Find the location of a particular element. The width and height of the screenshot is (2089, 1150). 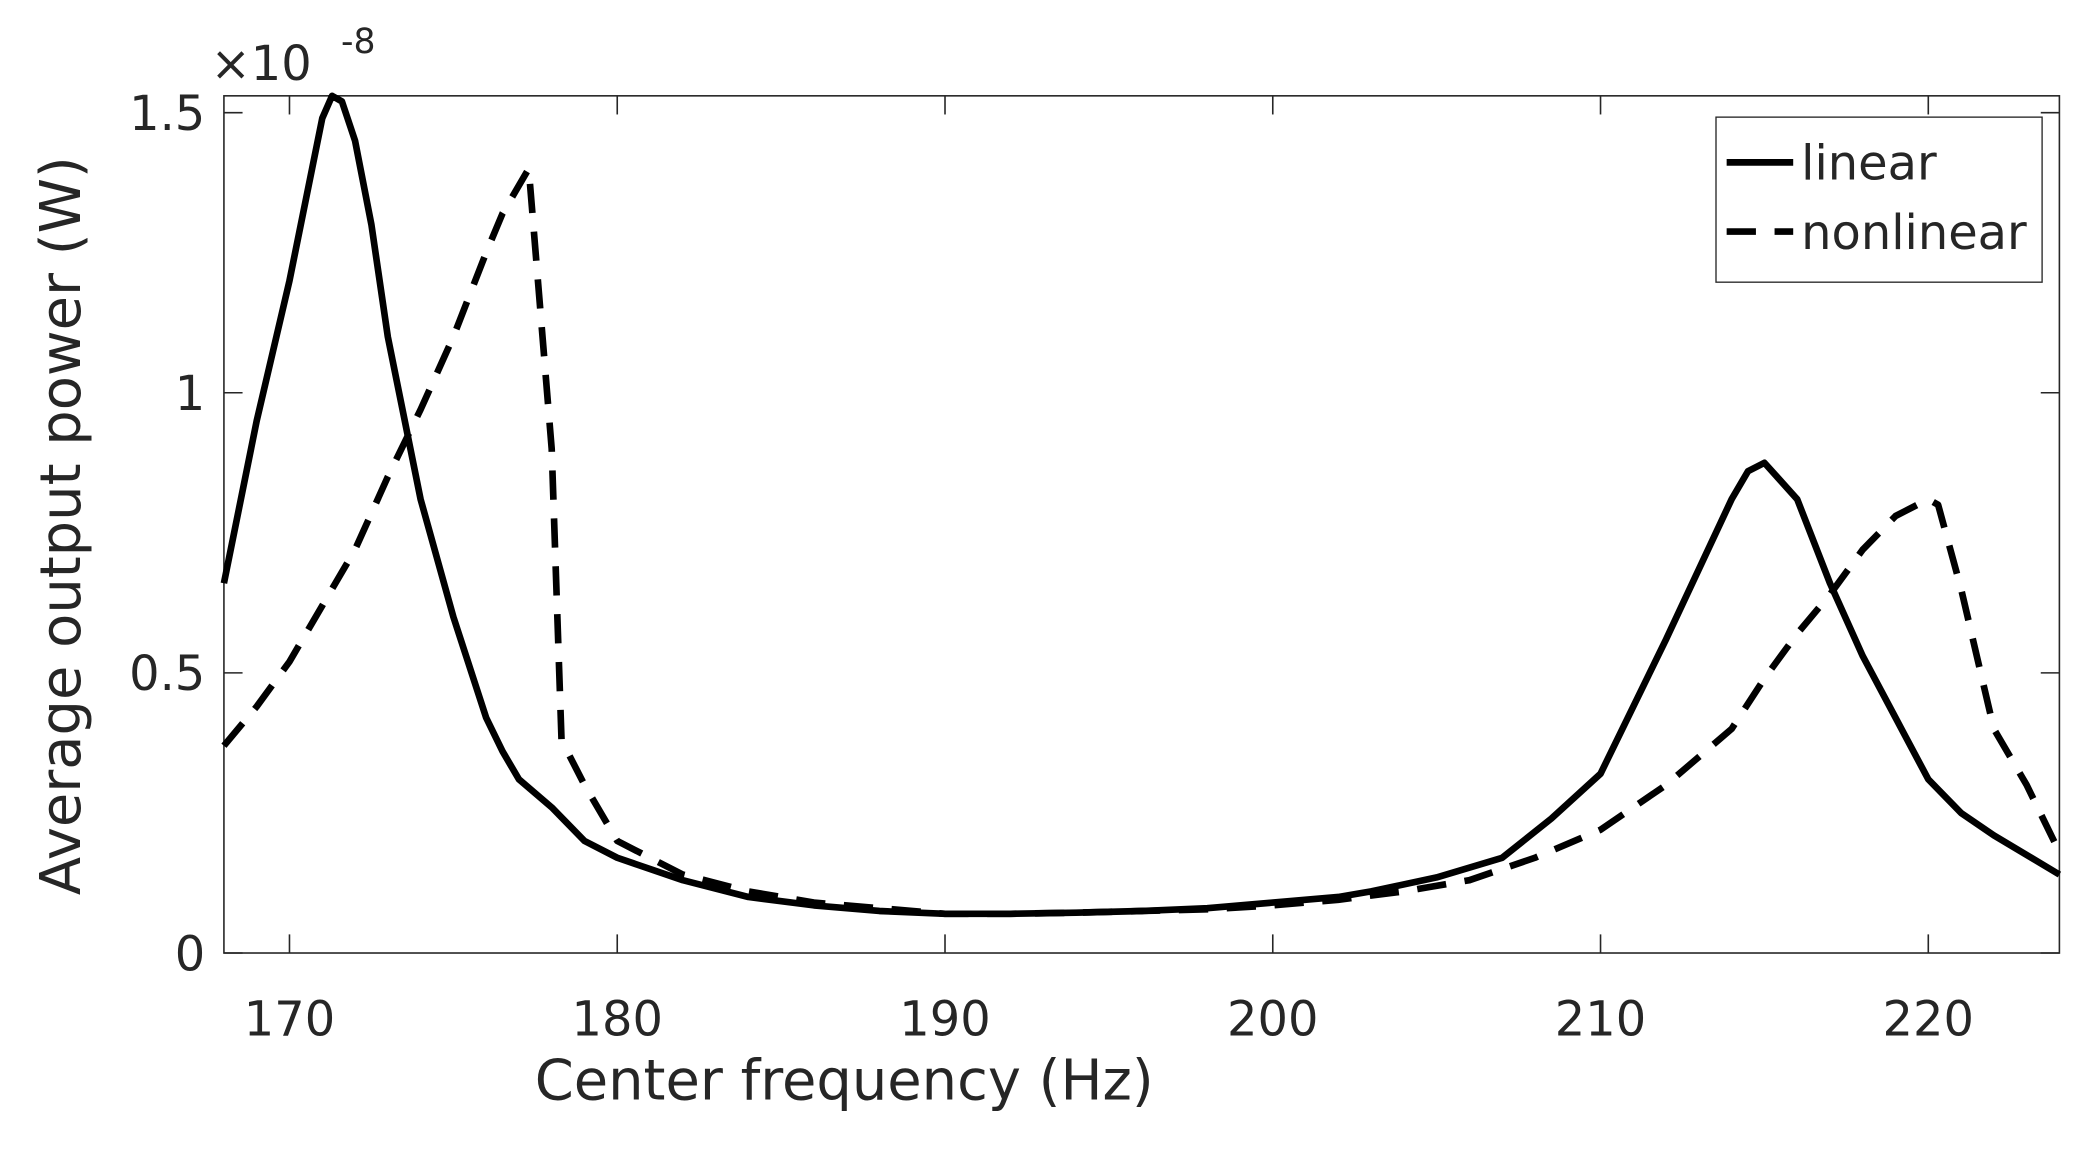

y-tick-label: 0.5 is located at coordinates (167, 674).